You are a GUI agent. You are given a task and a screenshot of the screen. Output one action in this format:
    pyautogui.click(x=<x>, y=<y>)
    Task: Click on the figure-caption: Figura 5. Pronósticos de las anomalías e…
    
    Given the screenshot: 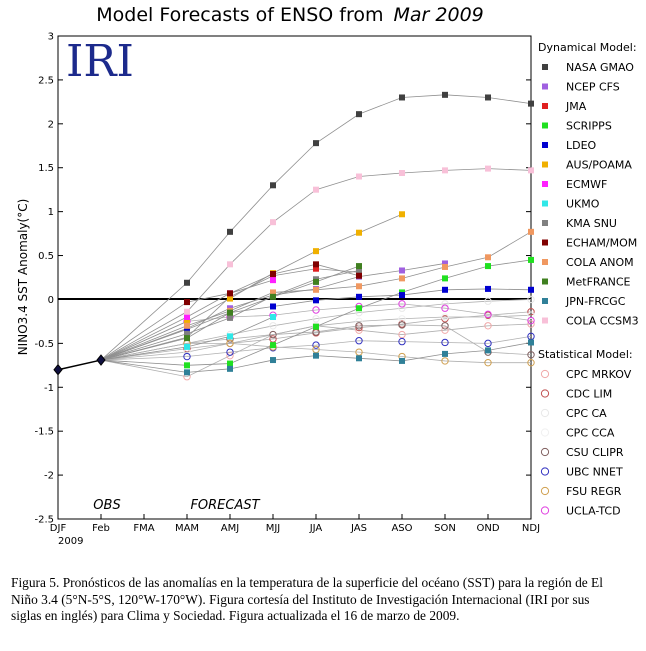 What is the action you would take?
    pyautogui.click(x=307, y=599)
    